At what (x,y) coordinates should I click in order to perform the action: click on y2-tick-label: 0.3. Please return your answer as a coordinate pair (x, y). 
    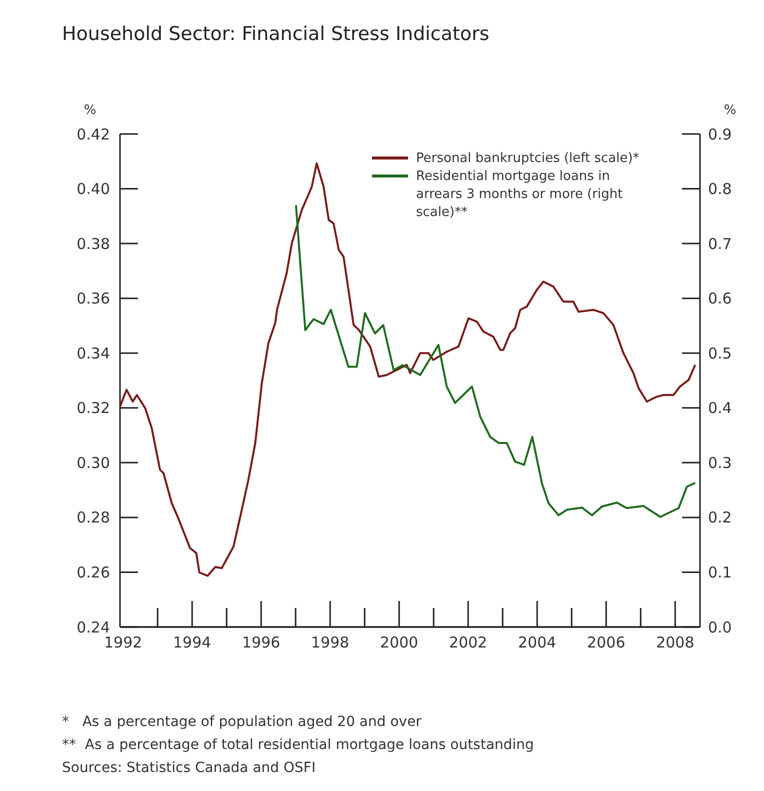
    Looking at the image, I should click on (720, 463).